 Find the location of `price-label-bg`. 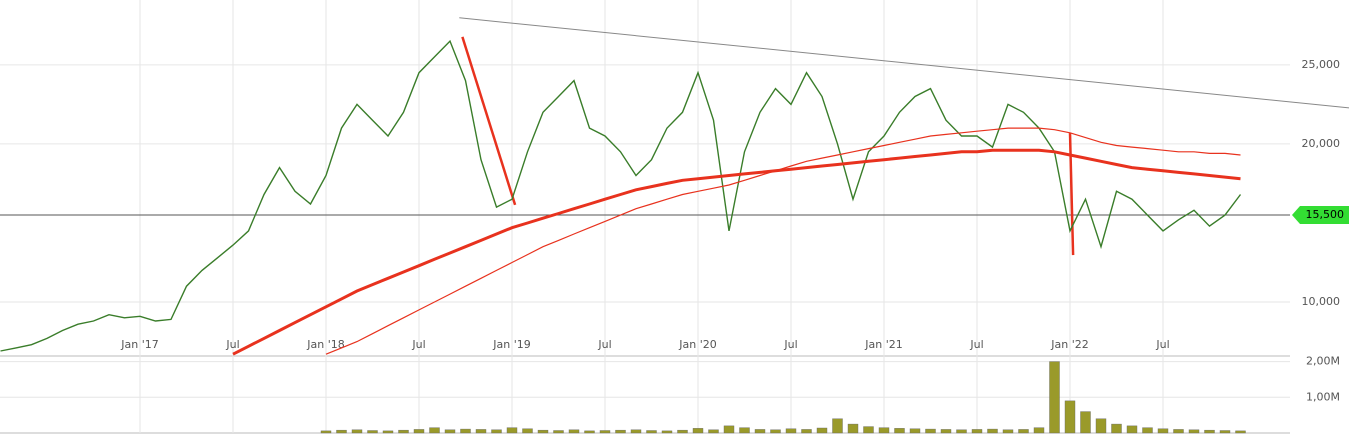

price-label-bg is located at coordinates (1320, 215).